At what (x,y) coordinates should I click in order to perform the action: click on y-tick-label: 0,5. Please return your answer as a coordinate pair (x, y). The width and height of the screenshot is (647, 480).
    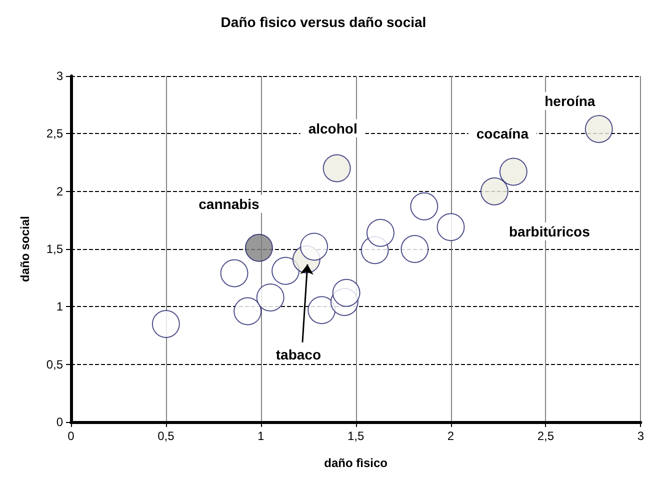
    Looking at the image, I should click on (55, 364).